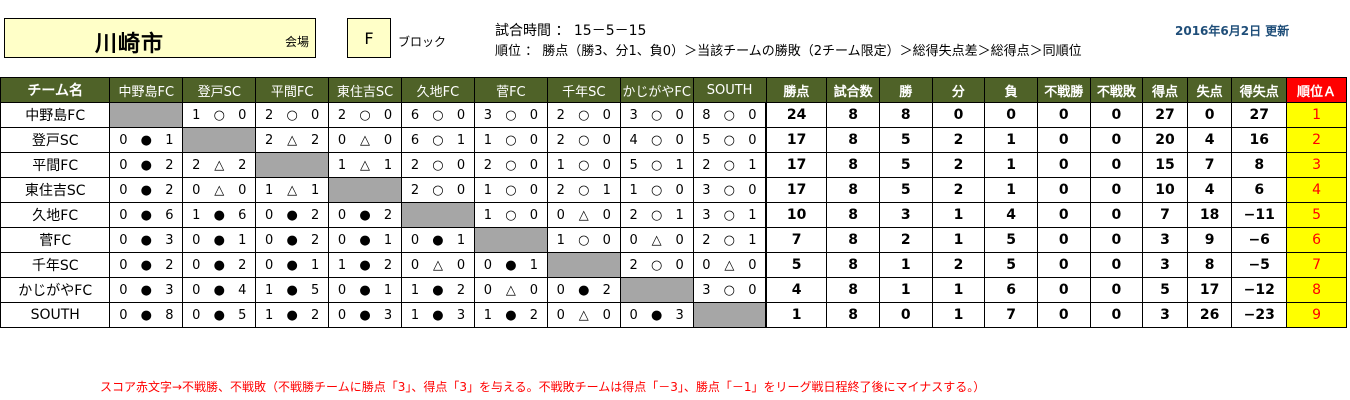 This screenshot has height=400, width=1350. What do you see at coordinates (297, 42) in the screenshot?
I see `venue-label: 会場` at bounding box center [297, 42].